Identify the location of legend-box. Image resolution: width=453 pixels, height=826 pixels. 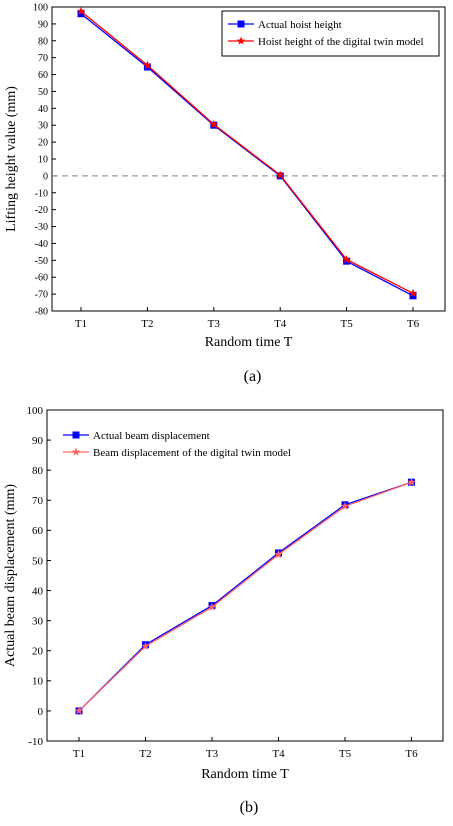
(330, 33).